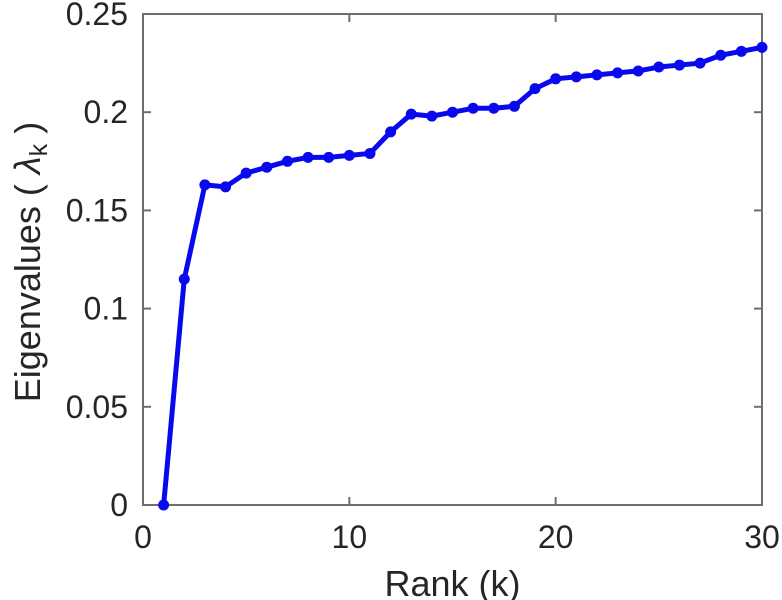 The image size is (782, 600). Describe the element at coordinates (143, 537) in the screenshot. I see `x-tick-label: 0` at that location.